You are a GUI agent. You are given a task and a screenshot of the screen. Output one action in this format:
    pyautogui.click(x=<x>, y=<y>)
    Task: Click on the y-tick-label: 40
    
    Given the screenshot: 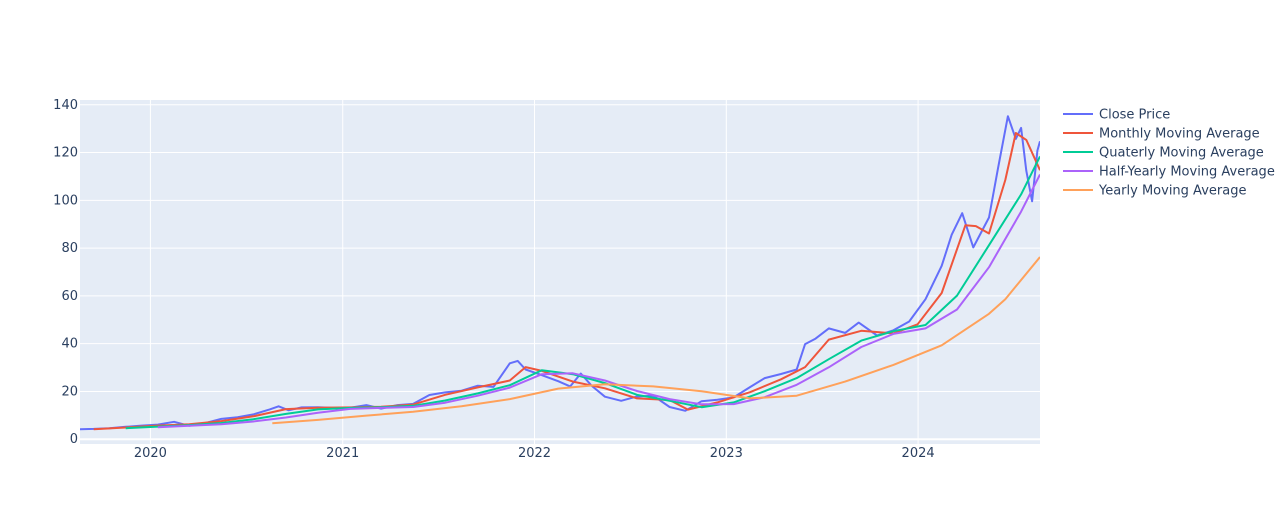 What is the action you would take?
    pyautogui.click(x=69, y=344)
    